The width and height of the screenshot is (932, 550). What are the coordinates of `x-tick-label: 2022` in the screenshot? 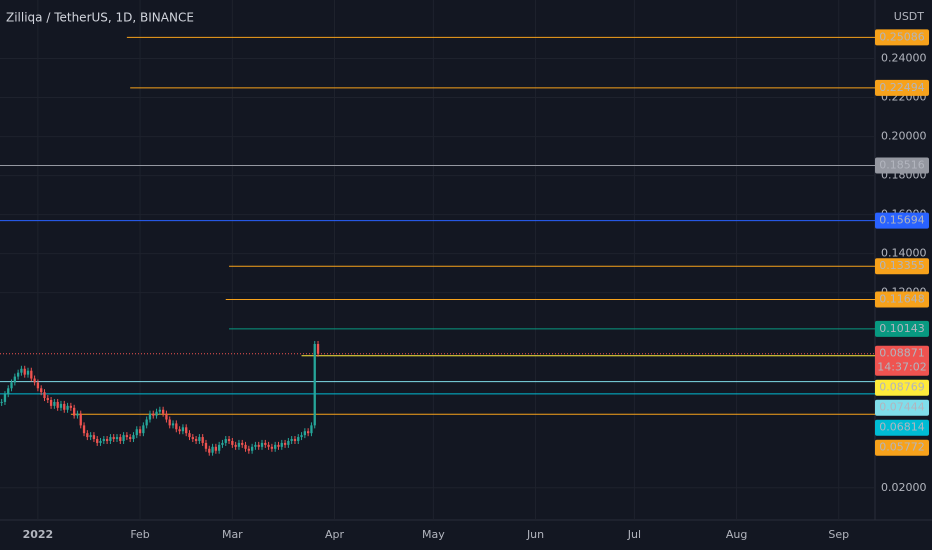 It's located at (38, 534).